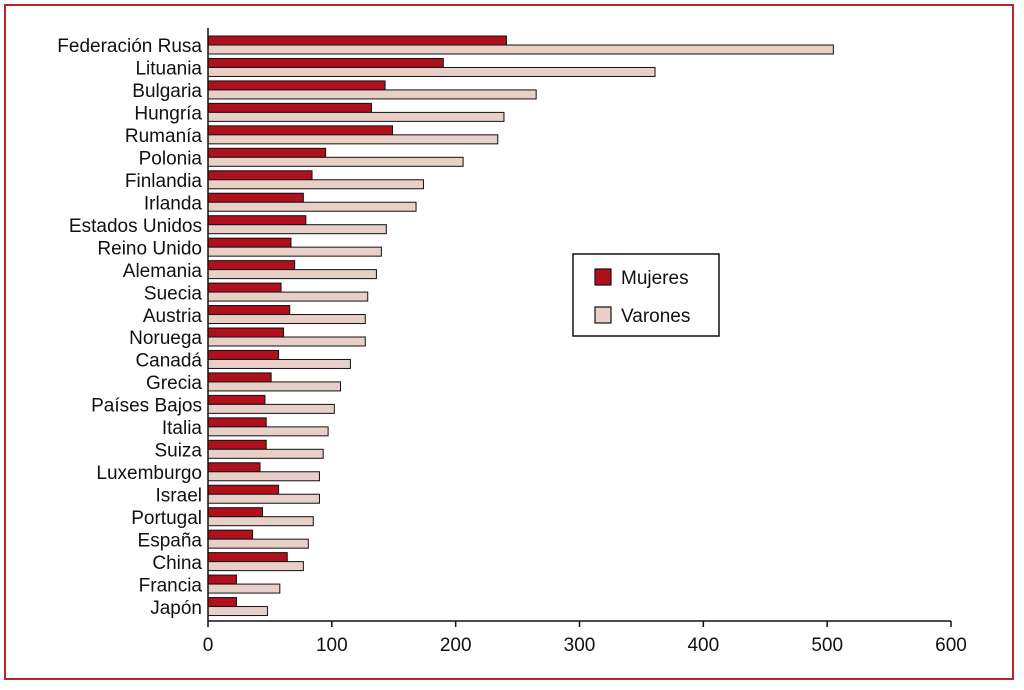 Image resolution: width=1024 pixels, height=690 pixels. I want to click on legend-swatch-varones, so click(603, 315).